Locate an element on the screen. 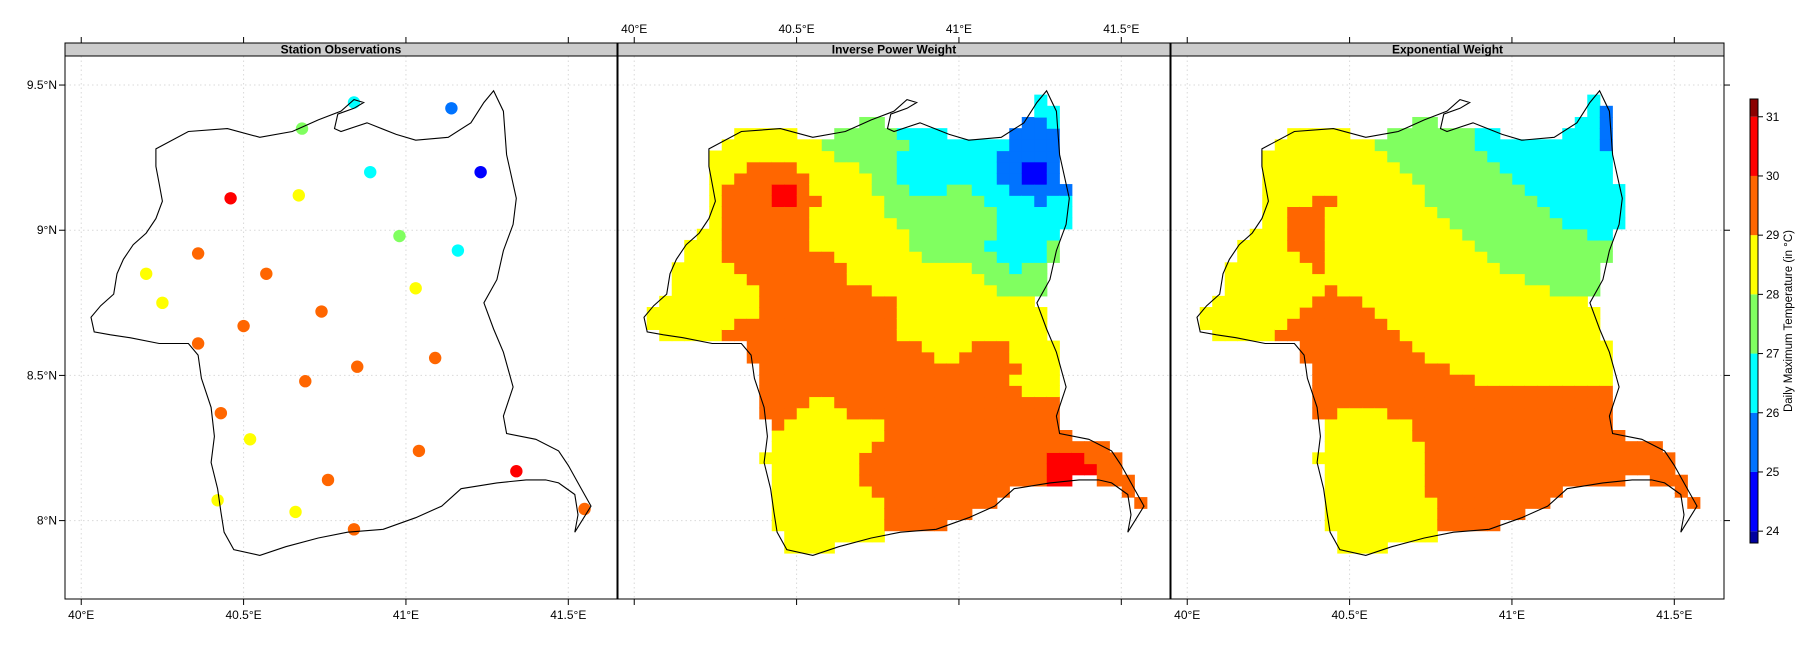  station-point is located at coordinates (243, 326).